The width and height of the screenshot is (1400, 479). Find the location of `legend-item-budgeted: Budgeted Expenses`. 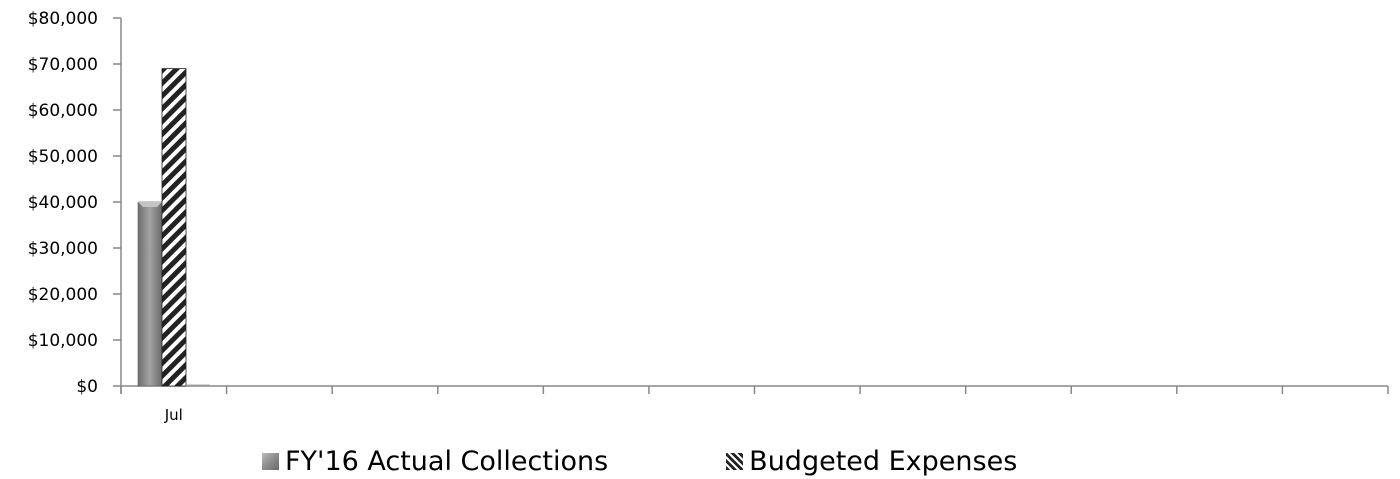

legend-item-budgeted: Budgeted Expenses is located at coordinates (871, 461).